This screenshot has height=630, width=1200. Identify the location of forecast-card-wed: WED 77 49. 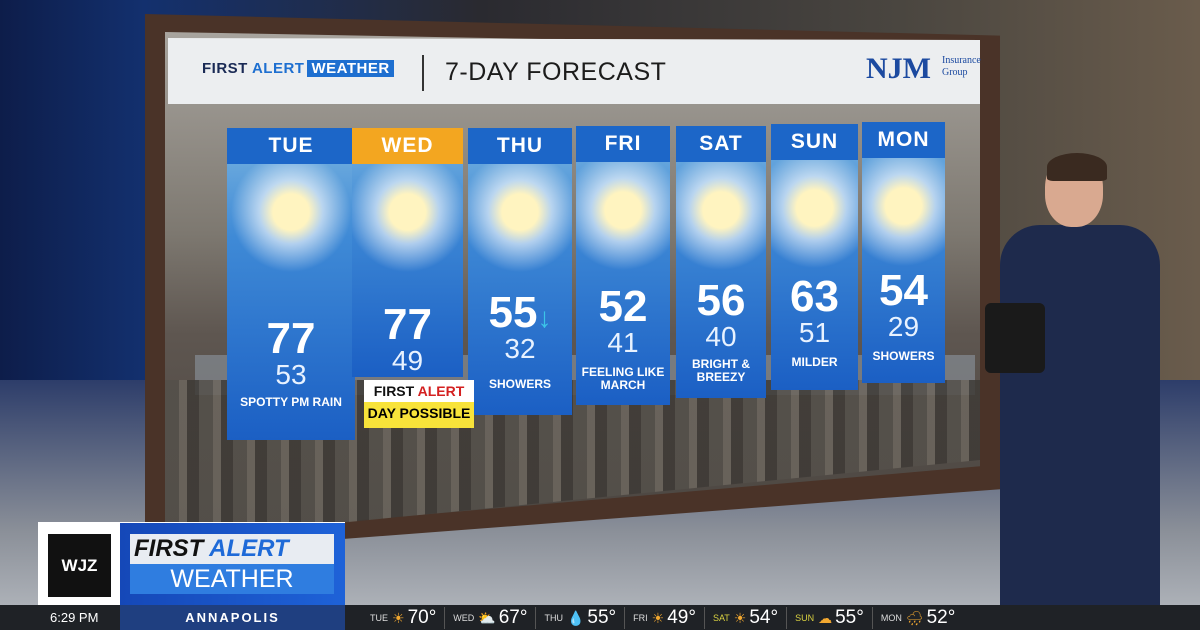
(407, 252).